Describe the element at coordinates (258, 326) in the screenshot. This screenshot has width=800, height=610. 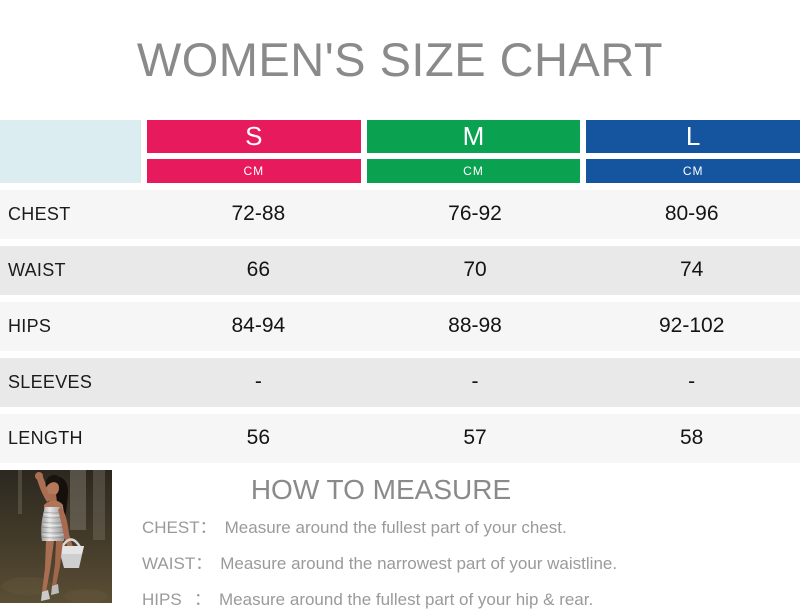
I see `cell-value: 84-94` at that location.